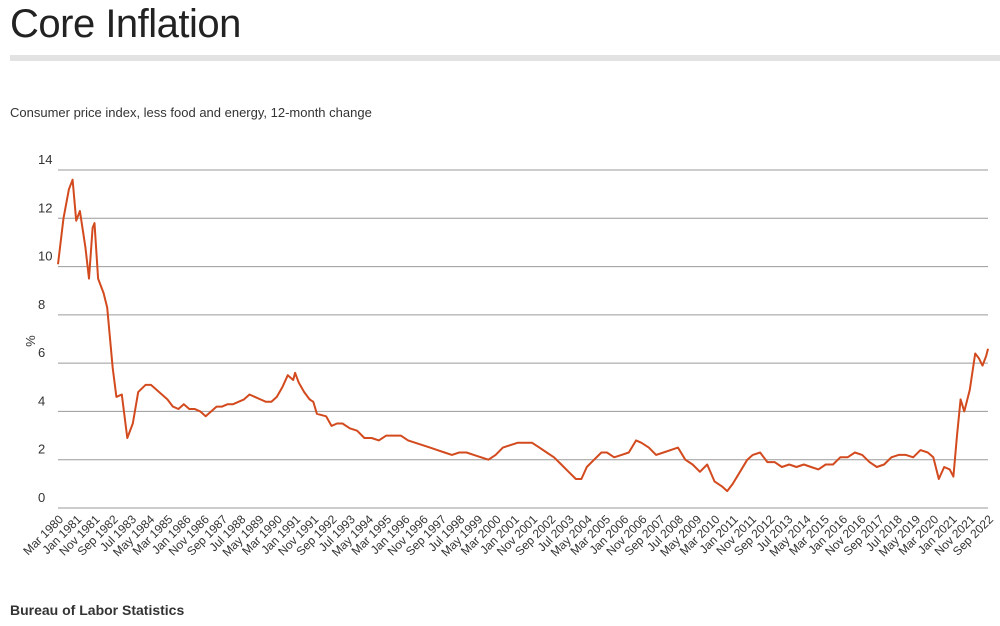 The width and height of the screenshot is (1000, 626). I want to click on y-tick-label: 0, so click(41, 497).